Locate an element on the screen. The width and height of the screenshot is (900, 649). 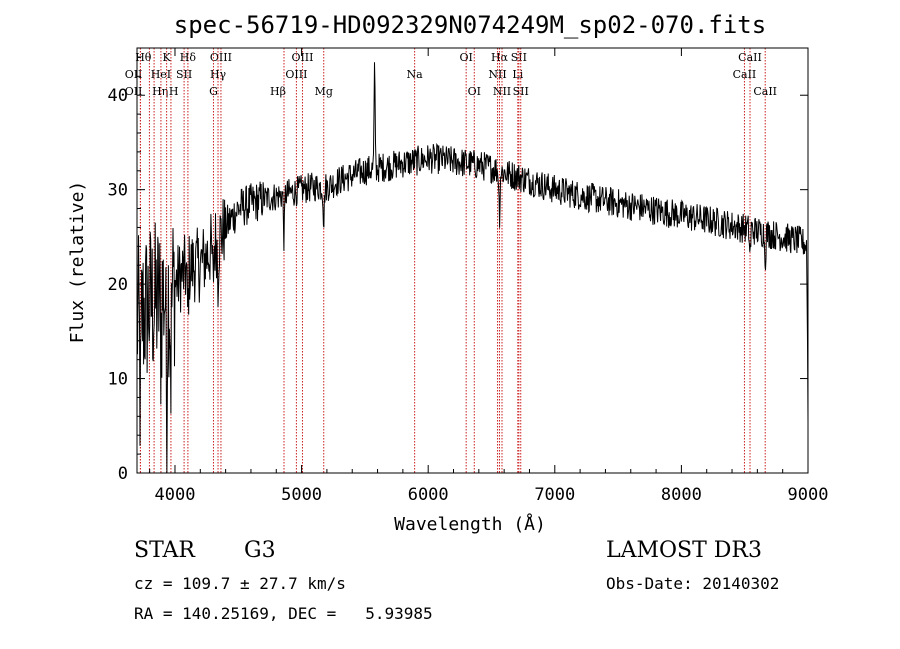
line-label-25: CaII is located at coordinates (750, 57).